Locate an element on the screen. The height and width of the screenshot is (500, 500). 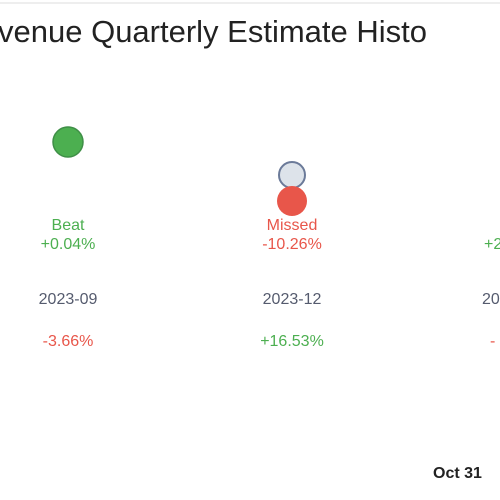
title: venue Quarterly Estimate Histo is located at coordinates (213, 31).